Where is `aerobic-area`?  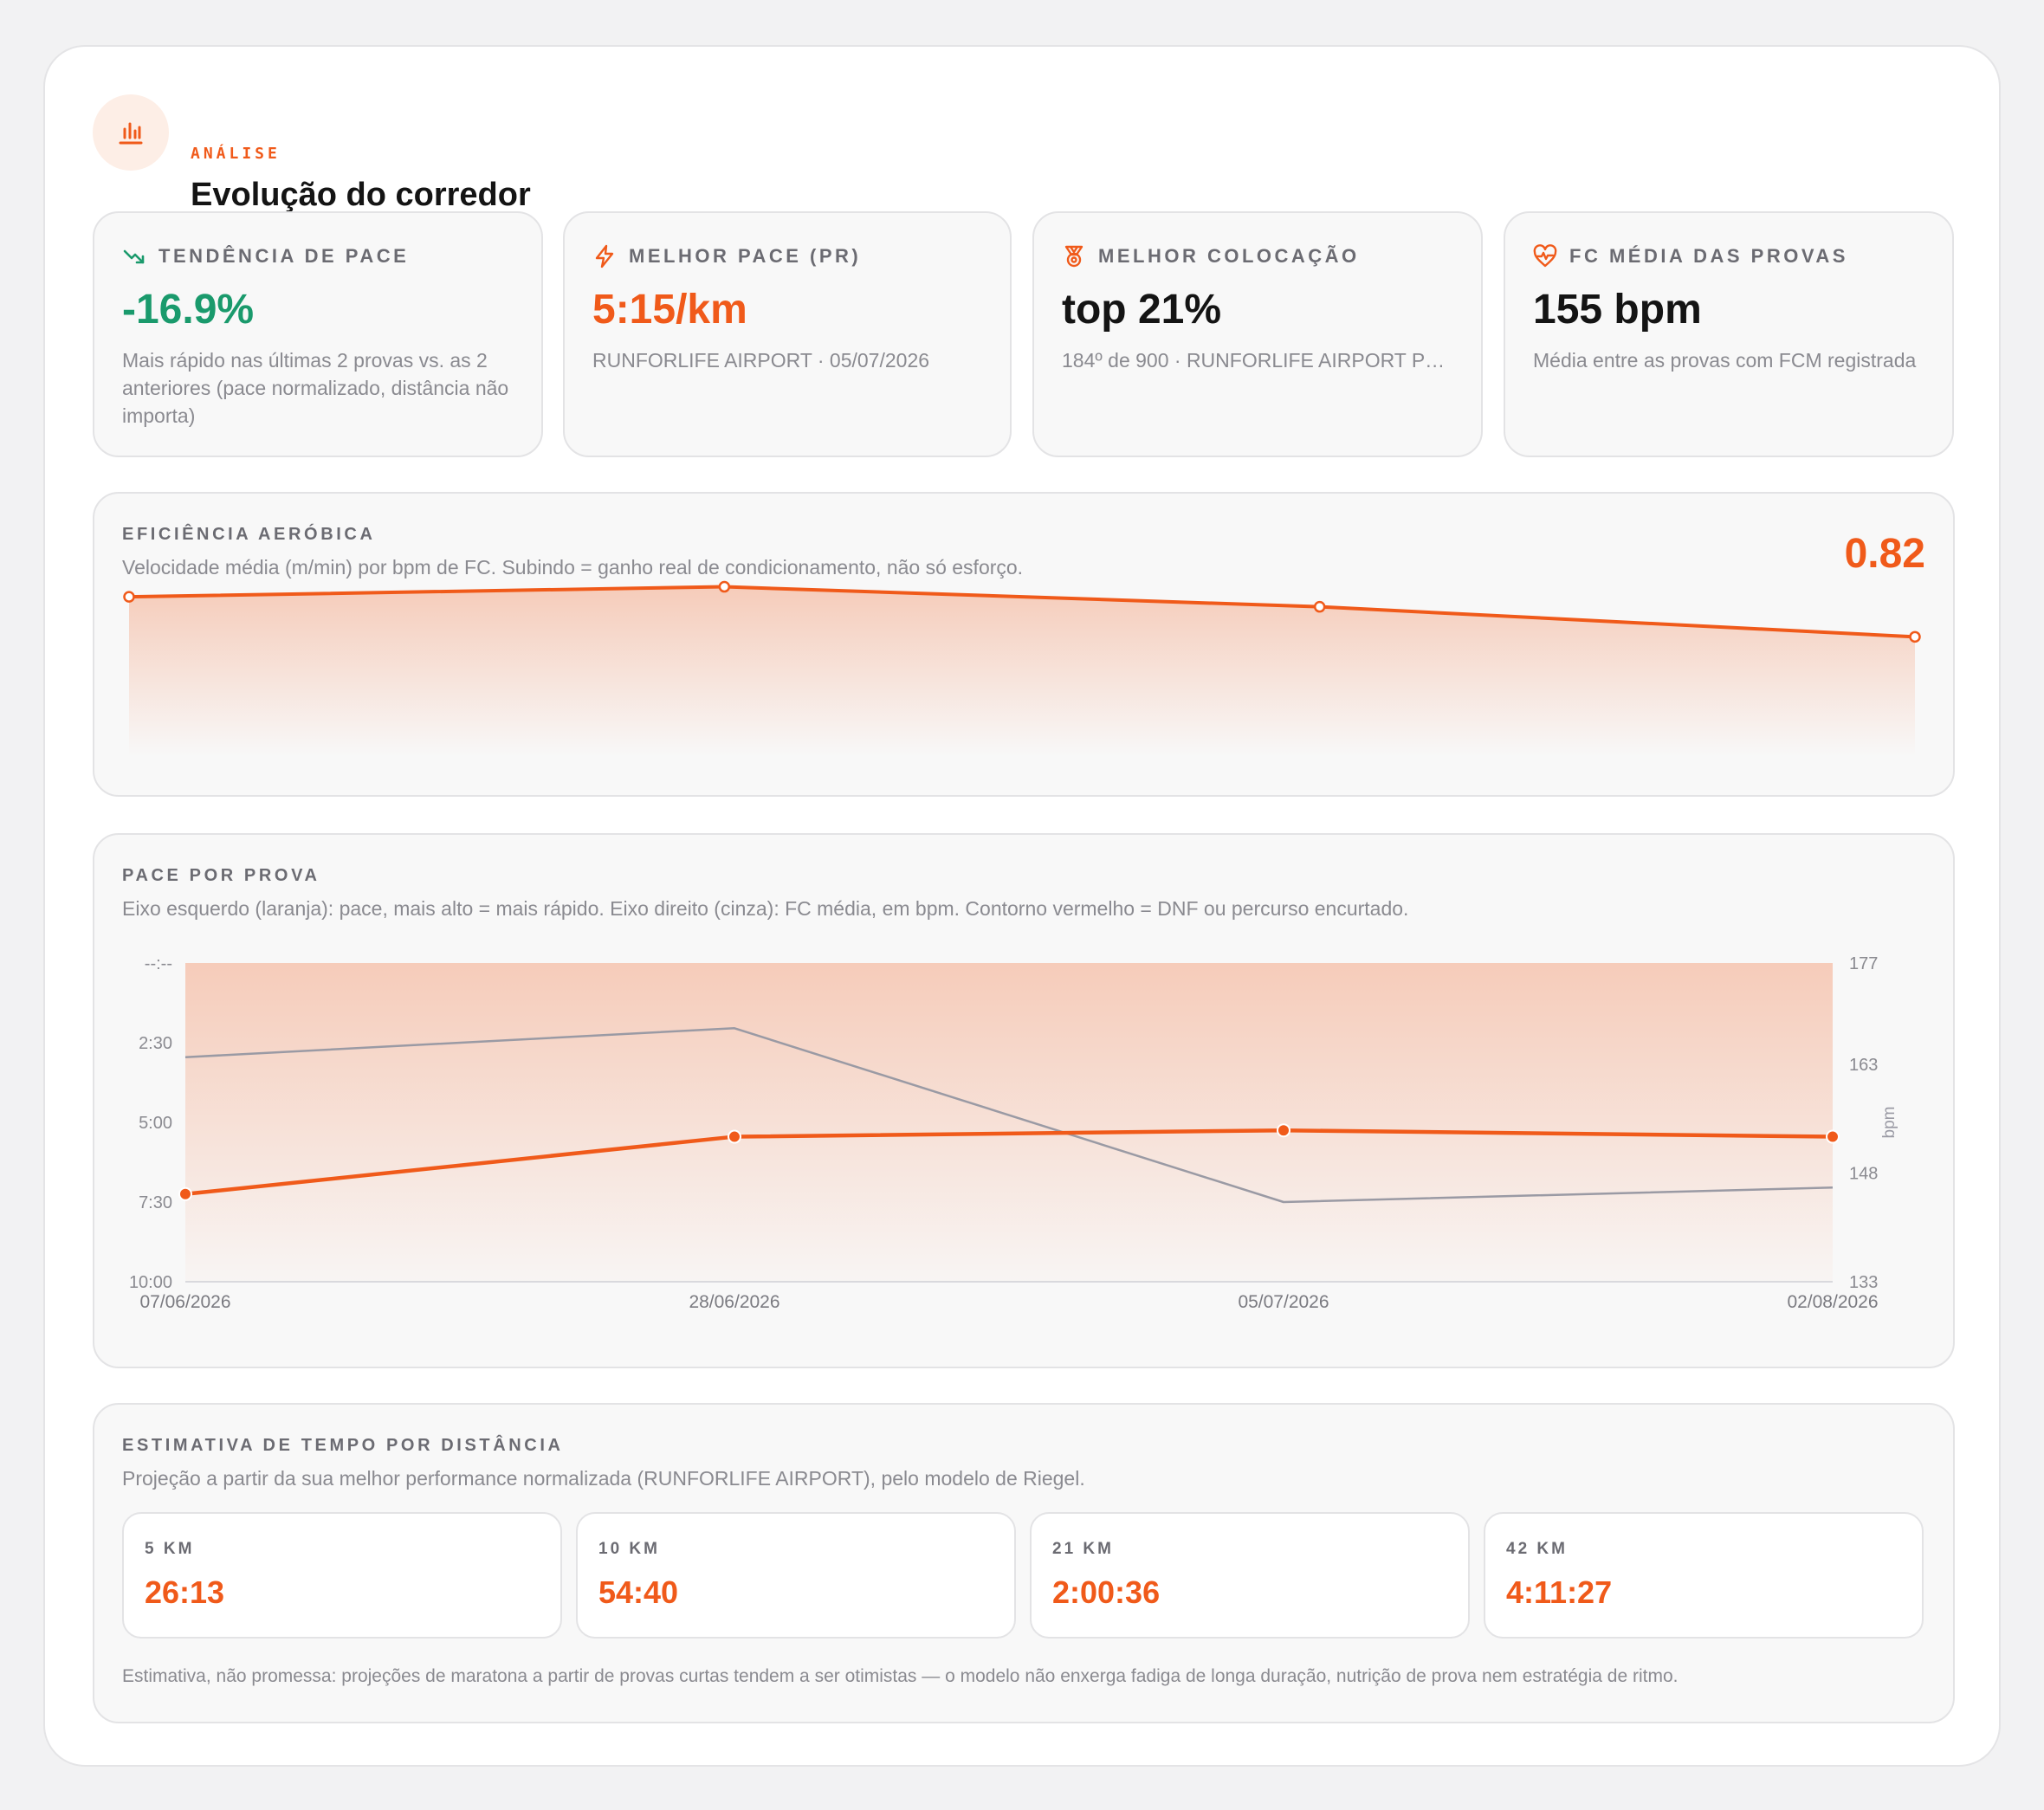
aerobic-area is located at coordinates (1022, 671).